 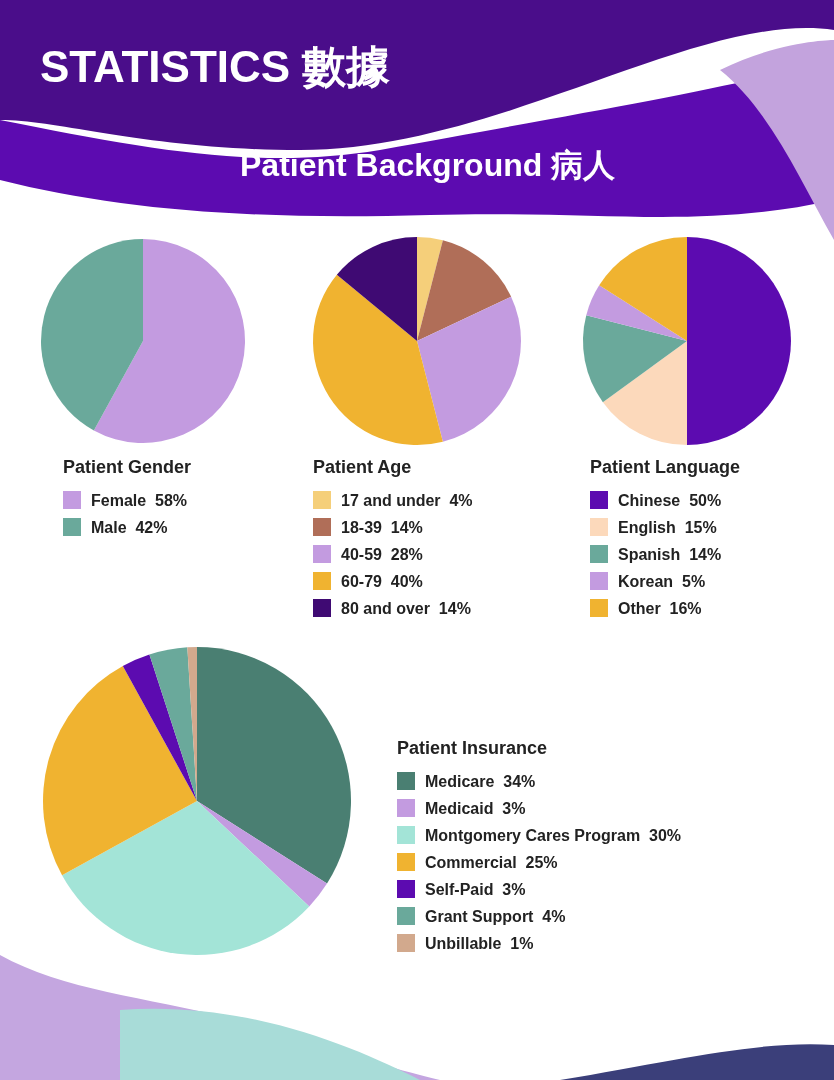 What do you see at coordinates (519, 781) in the screenshot?
I see `data-label: 34%` at bounding box center [519, 781].